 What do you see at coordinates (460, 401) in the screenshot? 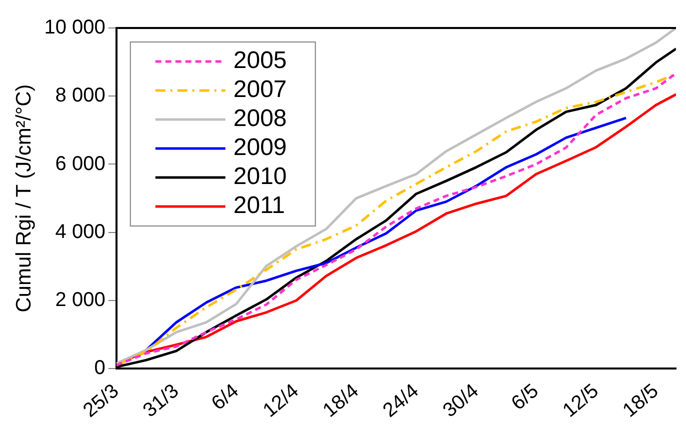
I see `x-tick-label: 30/4` at bounding box center [460, 401].